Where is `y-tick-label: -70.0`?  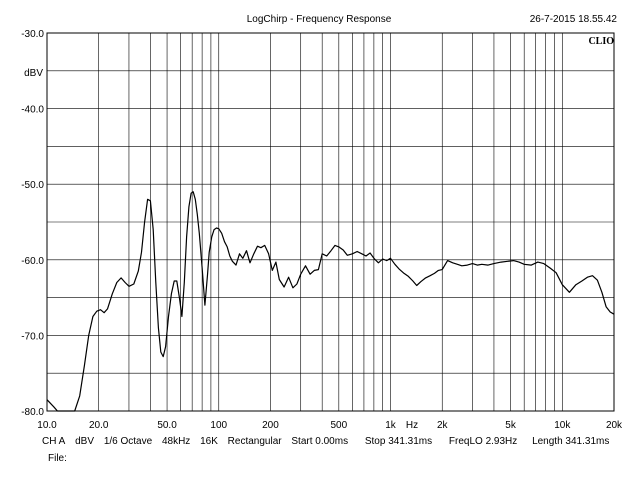
y-tick-label: -70.0 is located at coordinates (32, 336).